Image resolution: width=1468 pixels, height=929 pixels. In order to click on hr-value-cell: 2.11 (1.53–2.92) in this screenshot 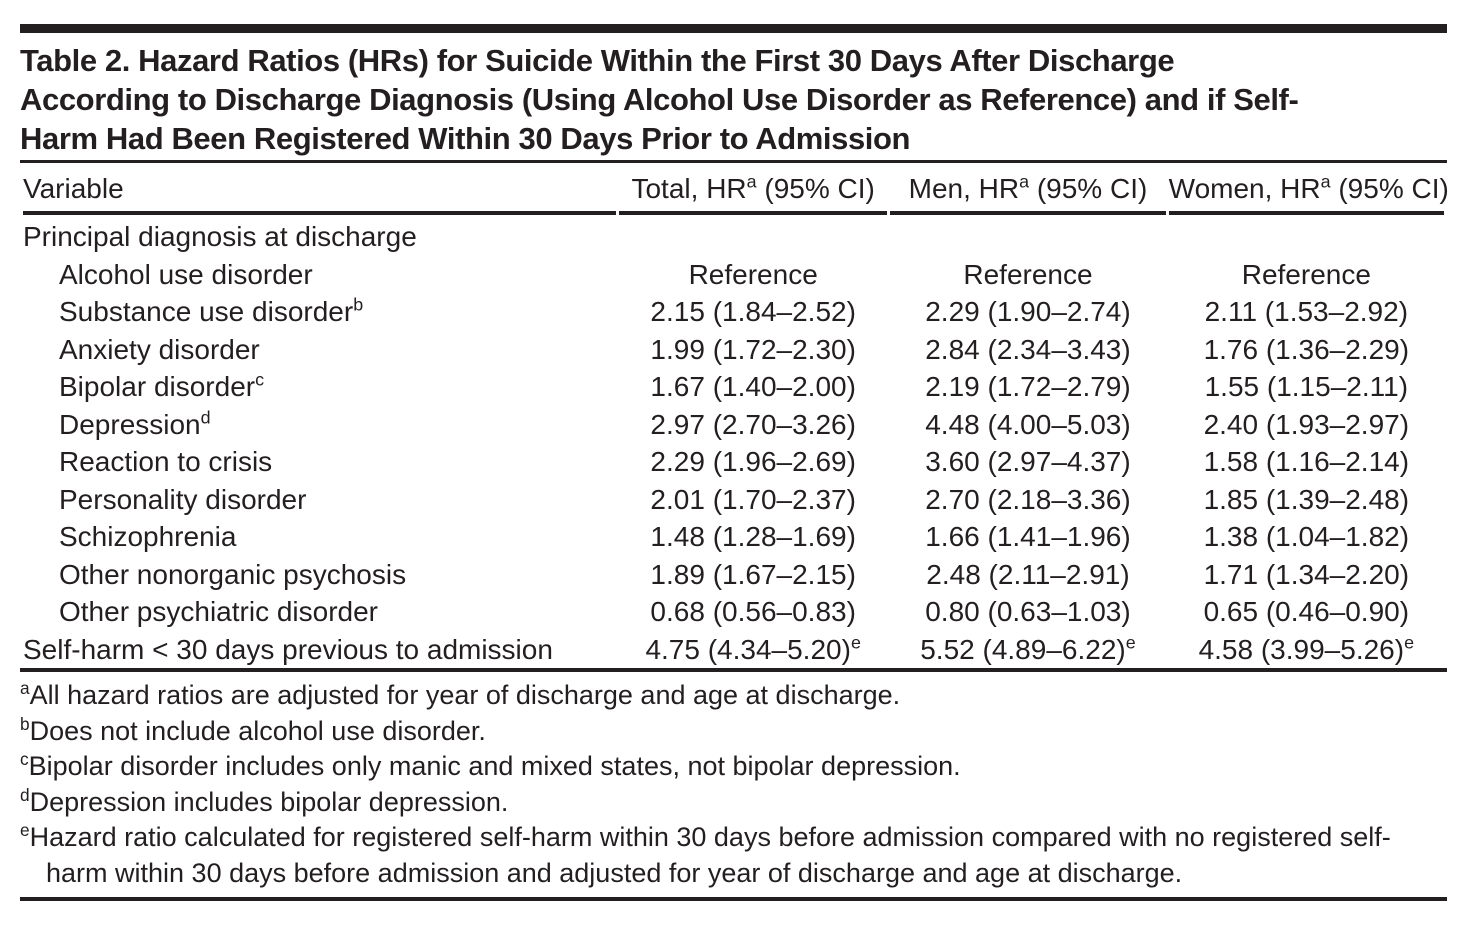, I will do `click(1306, 311)`.